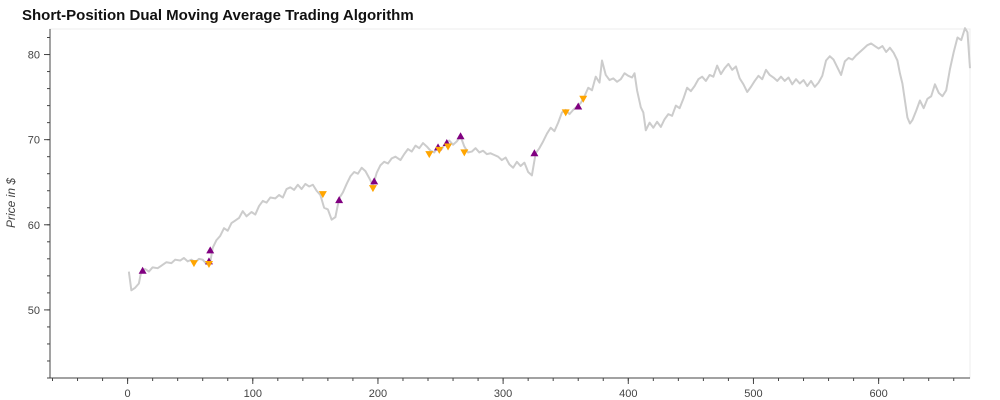 This screenshot has height=400, width=1000. What do you see at coordinates (253, 394) in the screenshot?
I see `x-tick-label: 100` at bounding box center [253, 394].